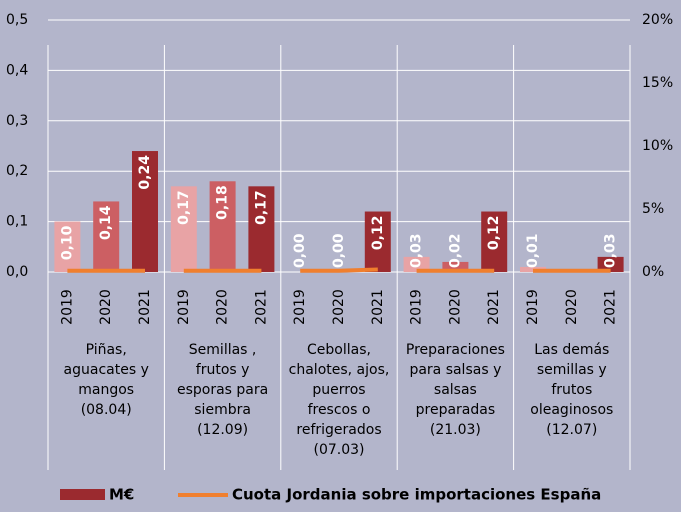  I want to click on group-label: preparadas, so click(456, 410).